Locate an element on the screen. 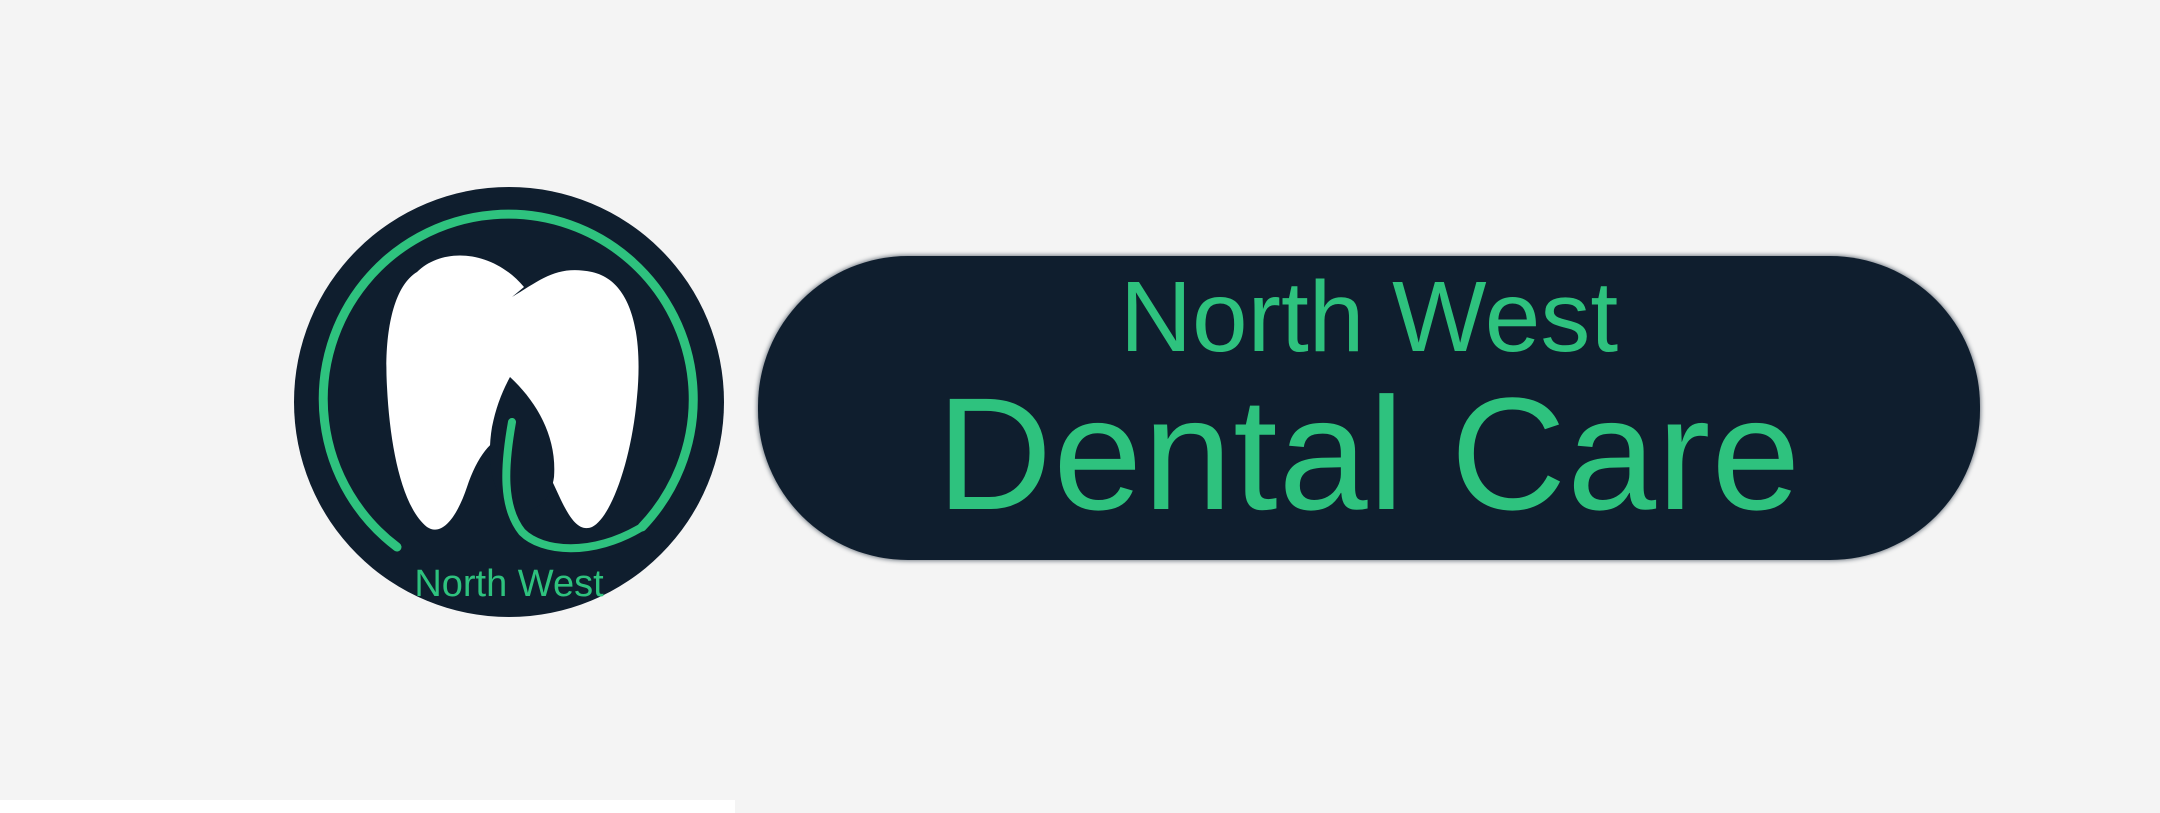 This screenshot has height=813, width=2160. banner-title-line1: North West is located at coordinates (1369, 317).